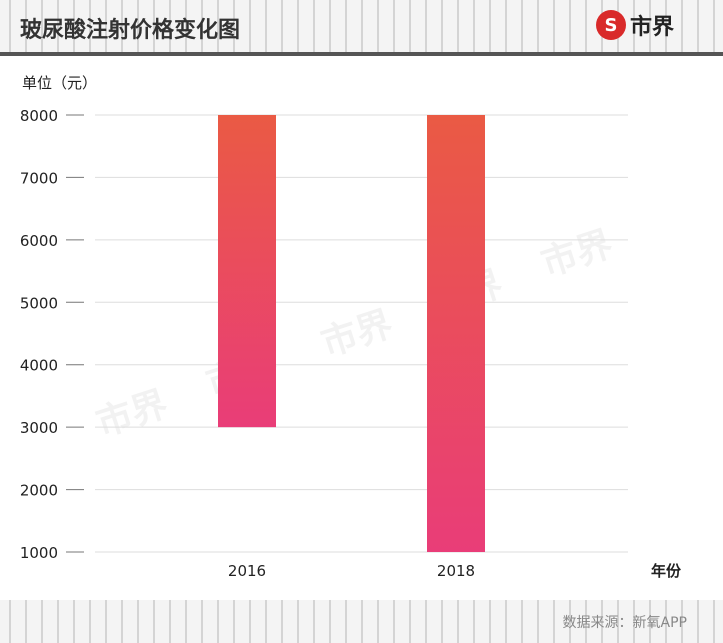 This screenshot has height=643, width=723. Describe the element at coordinates (39, 366) in the screenshot. I see `y-tick-label: 4000` at that location.